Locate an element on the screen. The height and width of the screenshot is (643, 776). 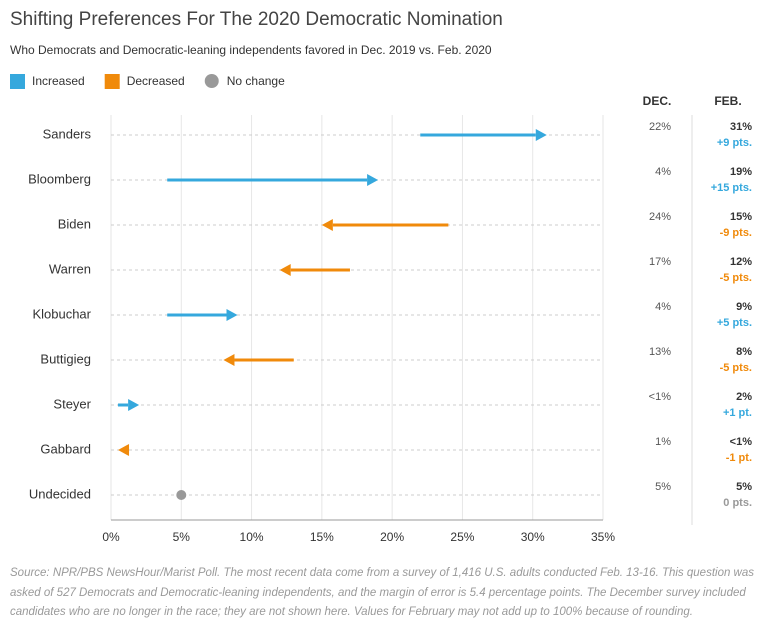
category-label: Klobuchar is located at coordinates (61, 313).